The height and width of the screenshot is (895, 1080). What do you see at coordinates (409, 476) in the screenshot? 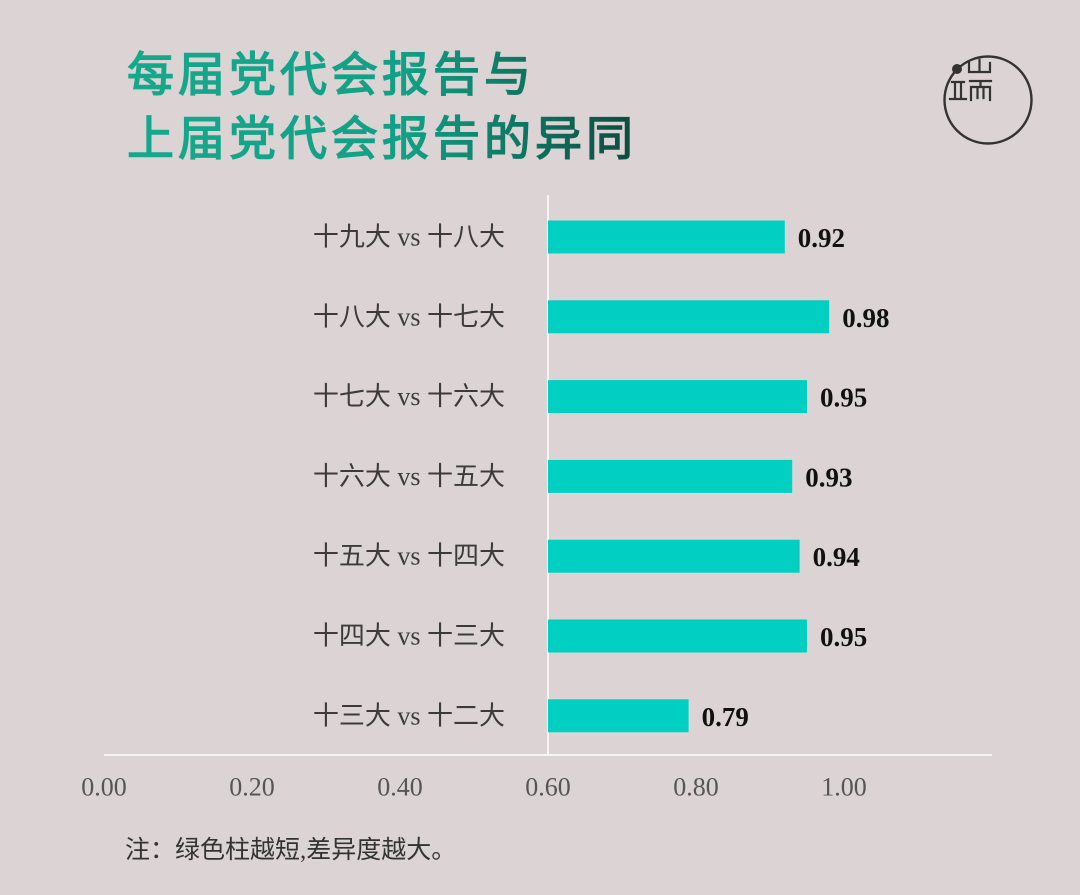
I see `category-label: 十六大 vs 十五大` at bounding box center [409, 476].